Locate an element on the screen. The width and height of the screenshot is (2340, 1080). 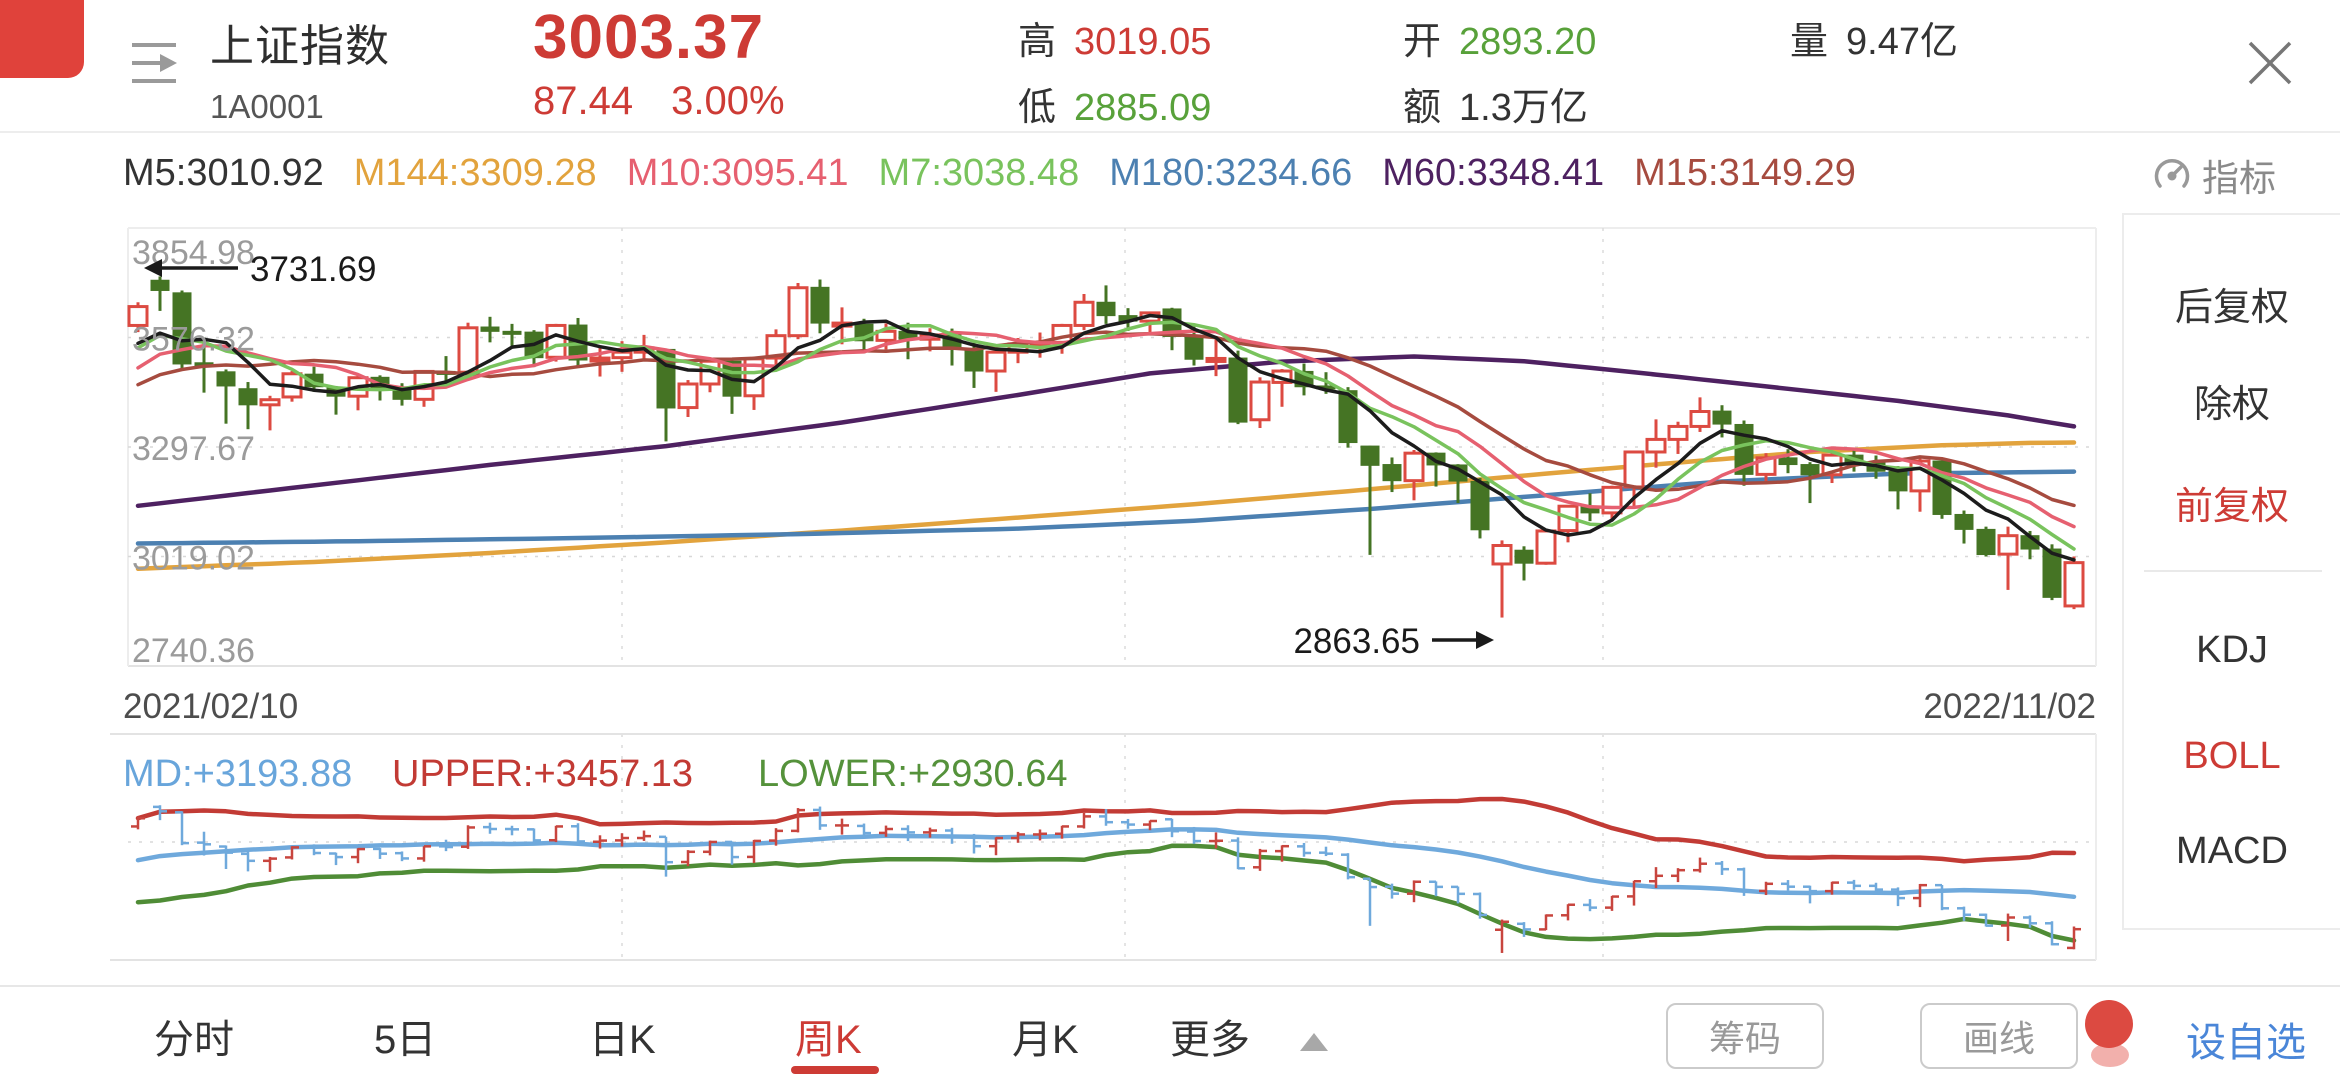
stat-amount: 额 1.3万亿 is located at coordinates (1495, 103).